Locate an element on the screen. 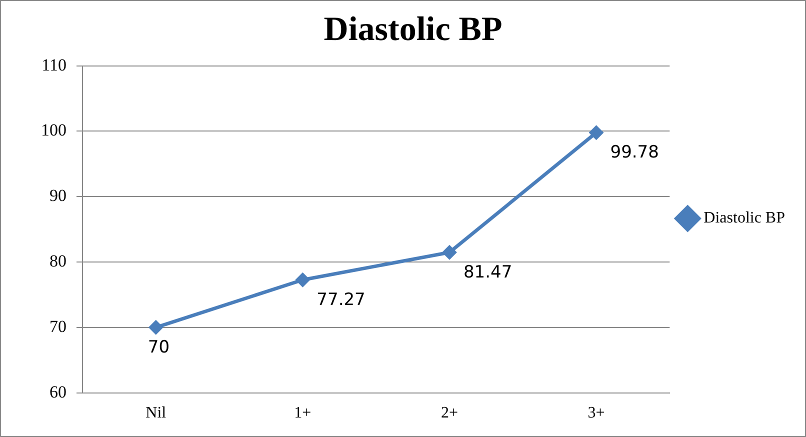 The height and width of the screenshot is (437, 806). y-tick-label: 60 is located at coordinates (58, 392).